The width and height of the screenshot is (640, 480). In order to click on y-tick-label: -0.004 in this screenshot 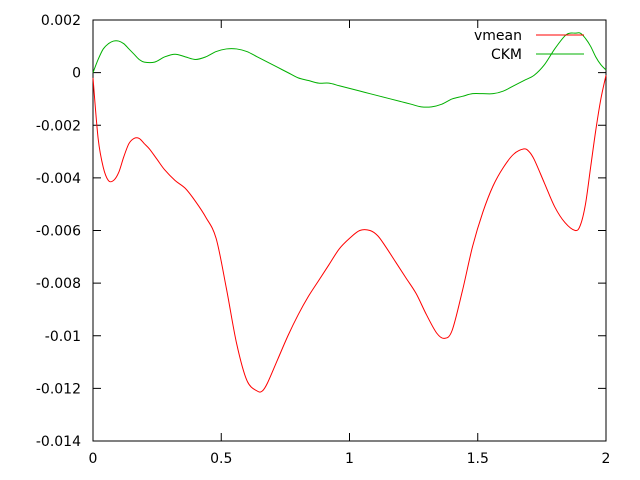, I will do `click(58, 179)`.